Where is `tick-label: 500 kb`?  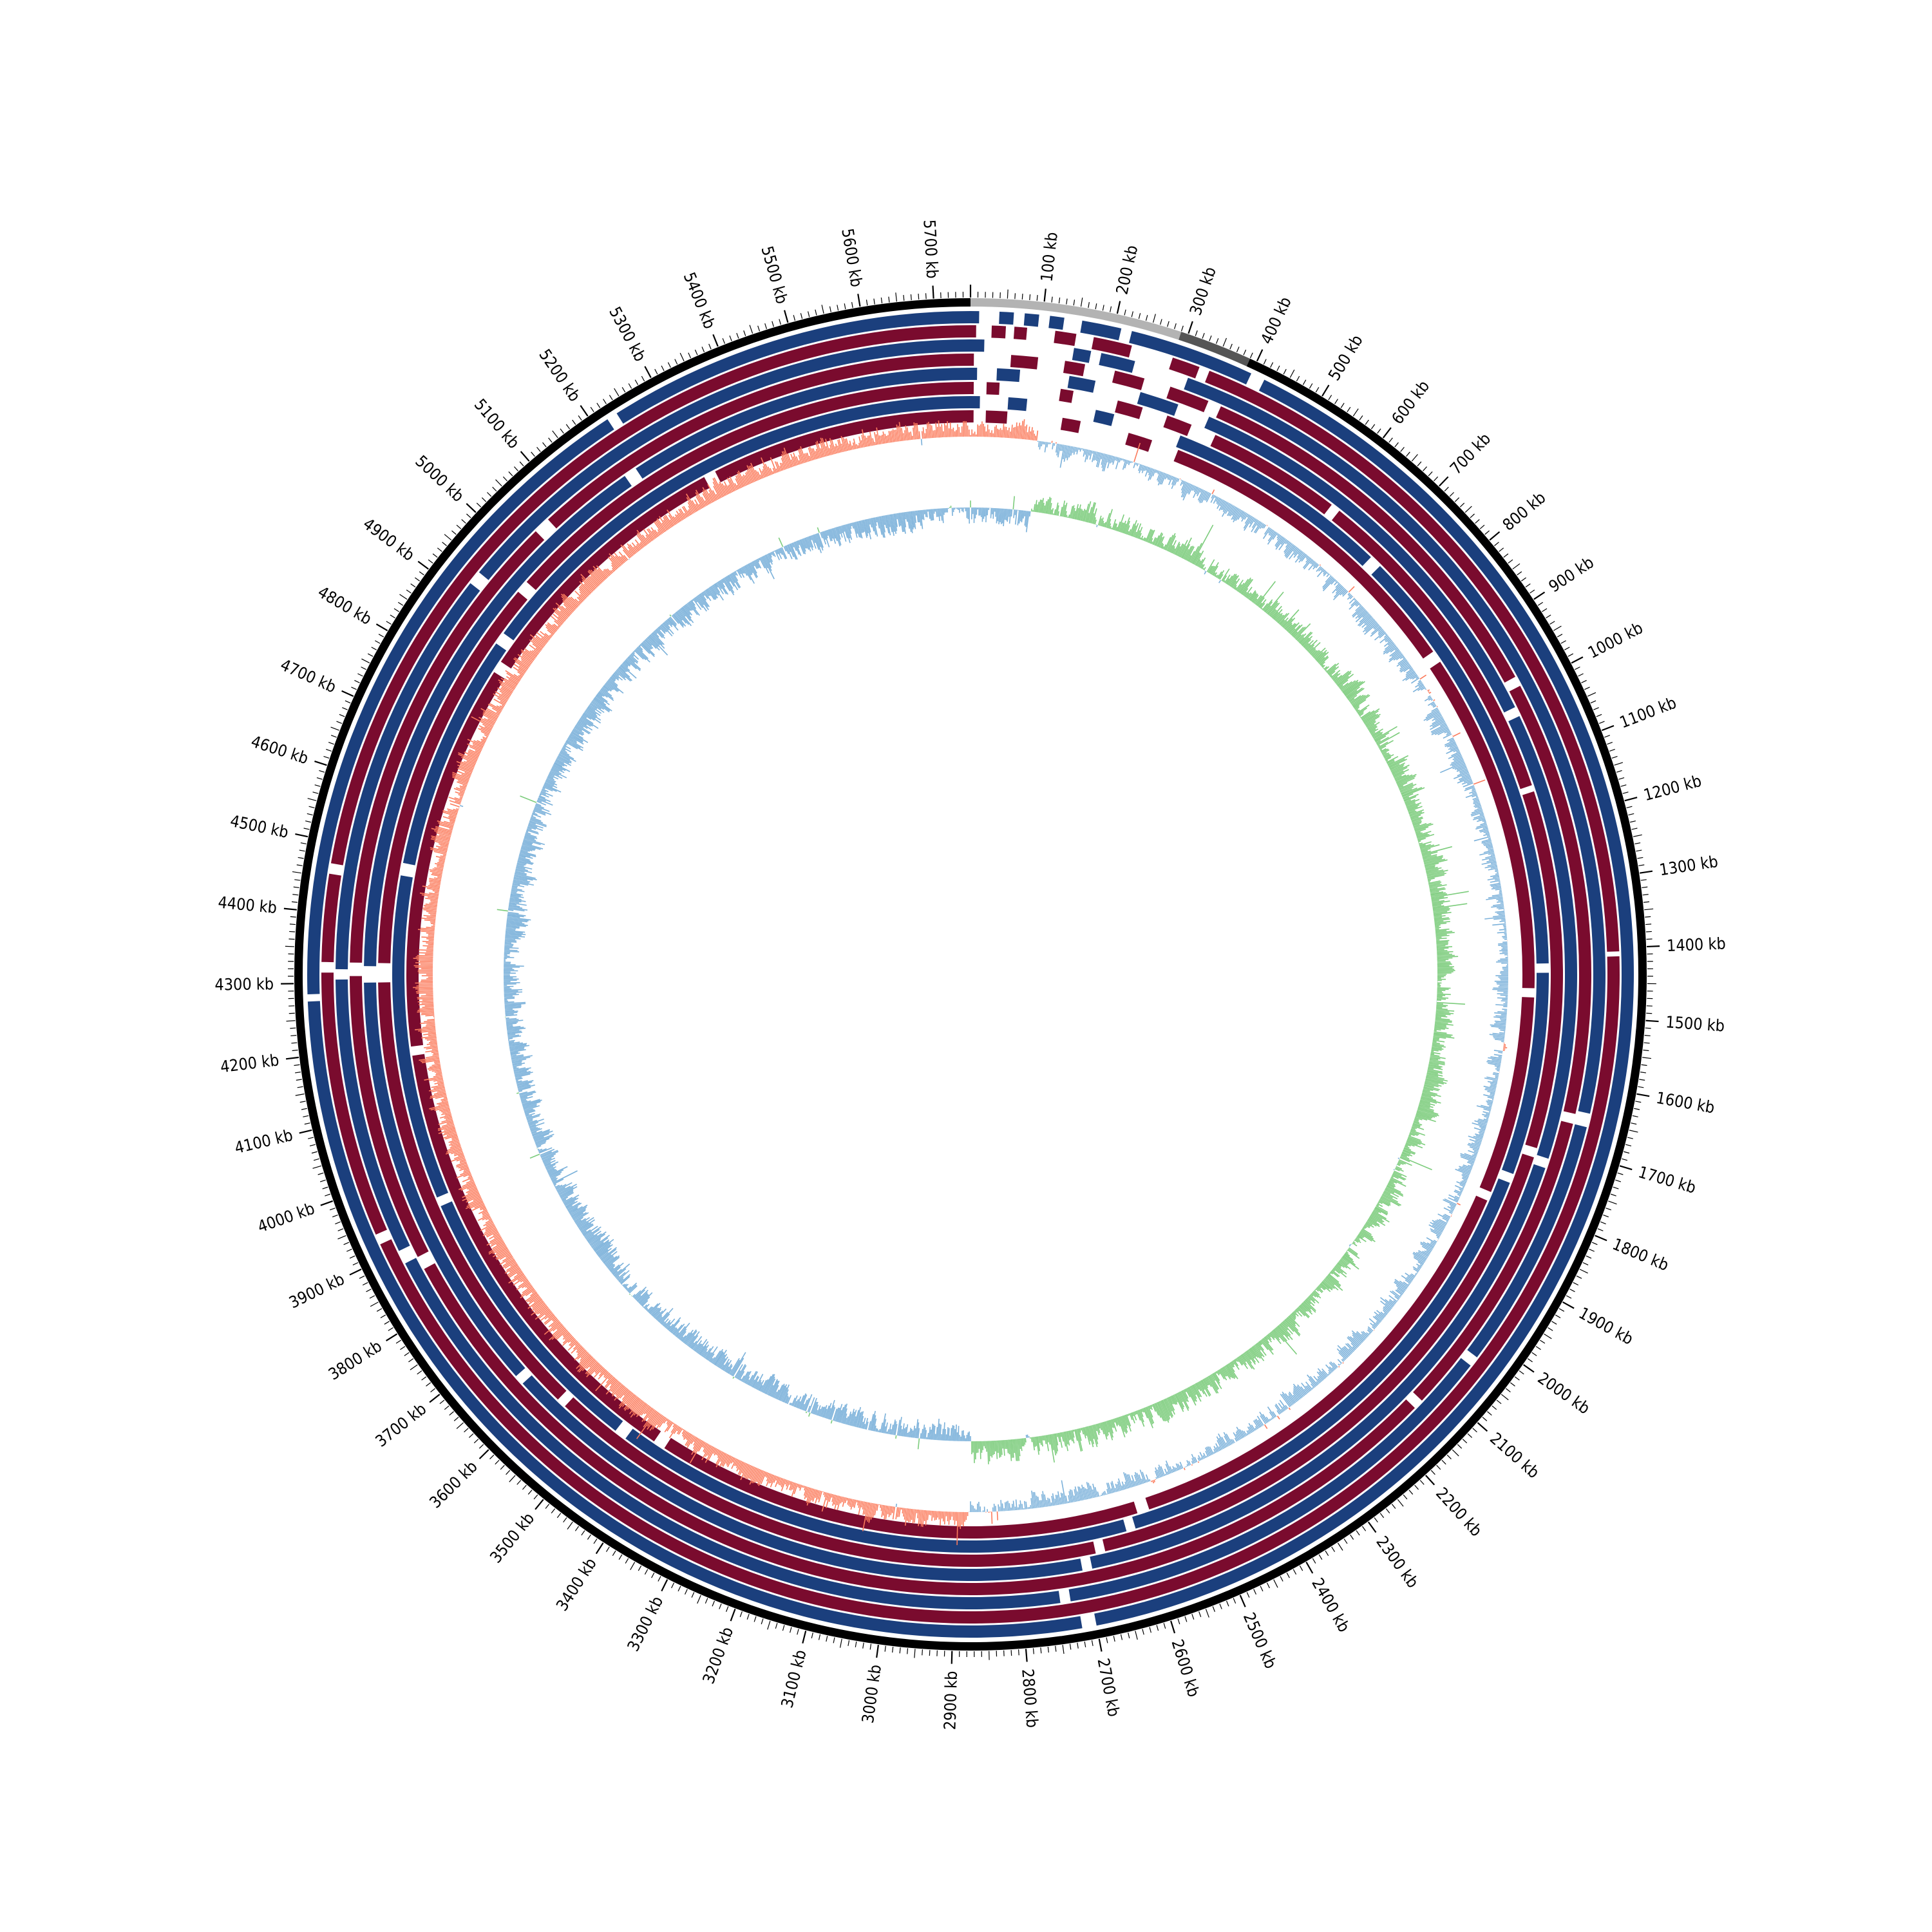
tick-label: 500 kb is located at coordinates (1346, 358).